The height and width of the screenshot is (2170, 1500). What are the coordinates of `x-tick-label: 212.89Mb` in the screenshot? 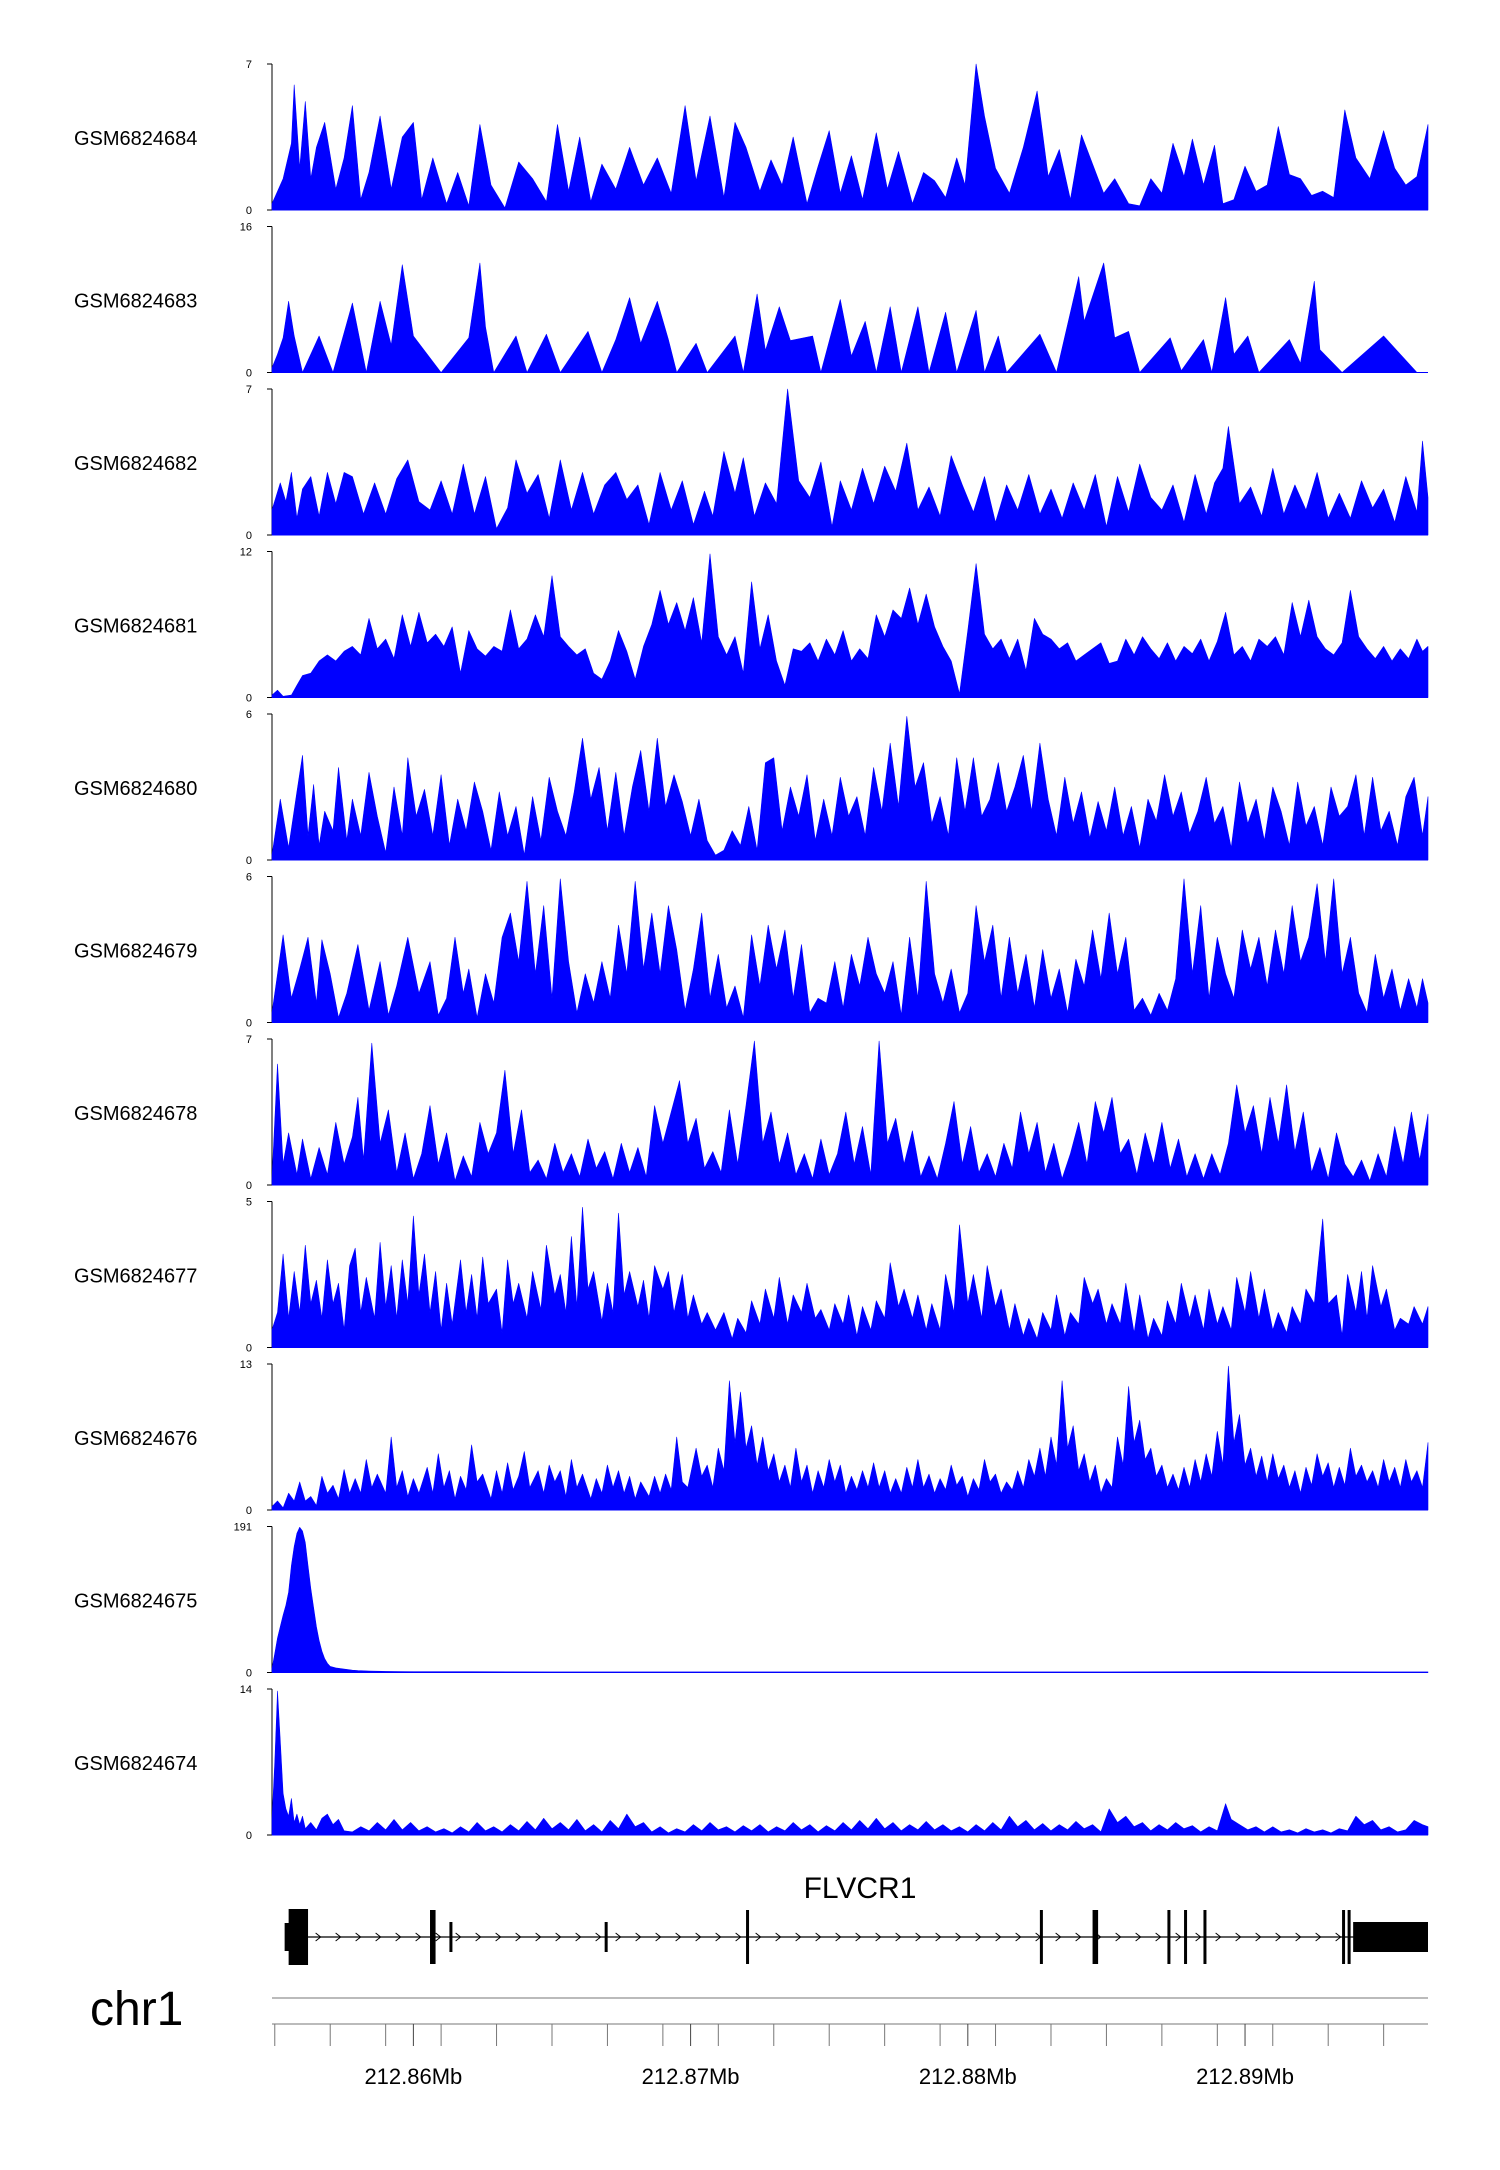 It's located at (1245, 2076).